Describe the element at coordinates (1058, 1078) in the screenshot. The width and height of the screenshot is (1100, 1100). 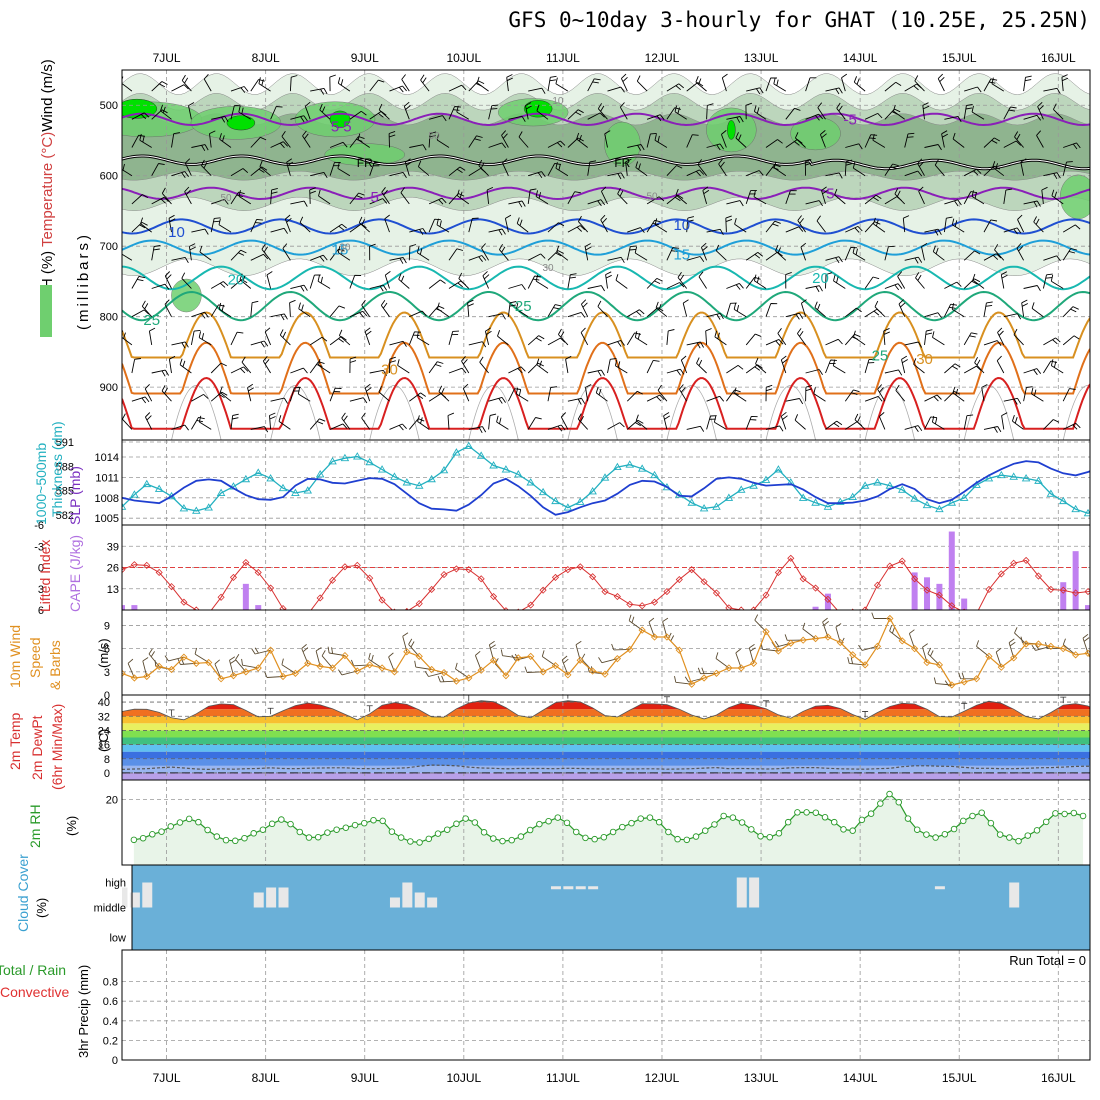
I see `date-label-bottom: 16JUL` at that location.